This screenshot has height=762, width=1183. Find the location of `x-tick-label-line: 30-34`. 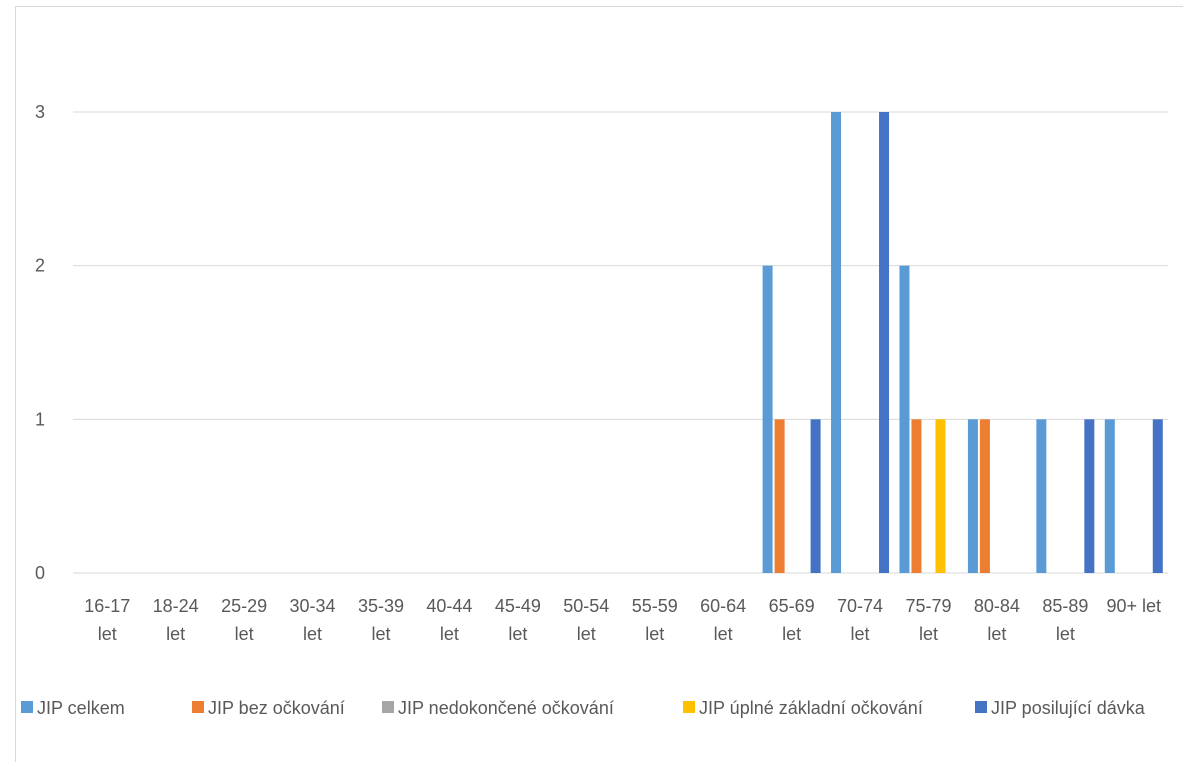

x-tick-label-line: 30-34 is located at coordinates (313, 606).